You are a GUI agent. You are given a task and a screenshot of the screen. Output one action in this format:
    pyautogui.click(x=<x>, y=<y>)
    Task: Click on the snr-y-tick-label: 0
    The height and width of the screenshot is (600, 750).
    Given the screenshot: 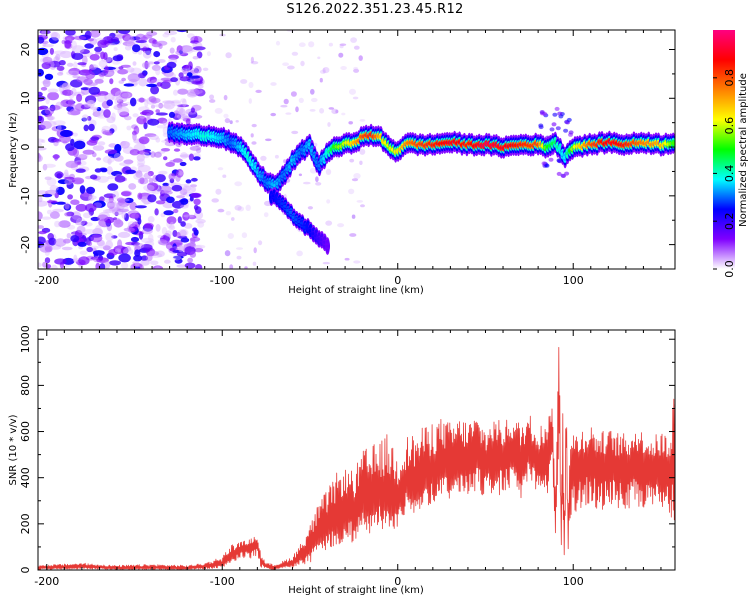 What is the action you would take?
    pyautogui.click(x=25, y=570)
    